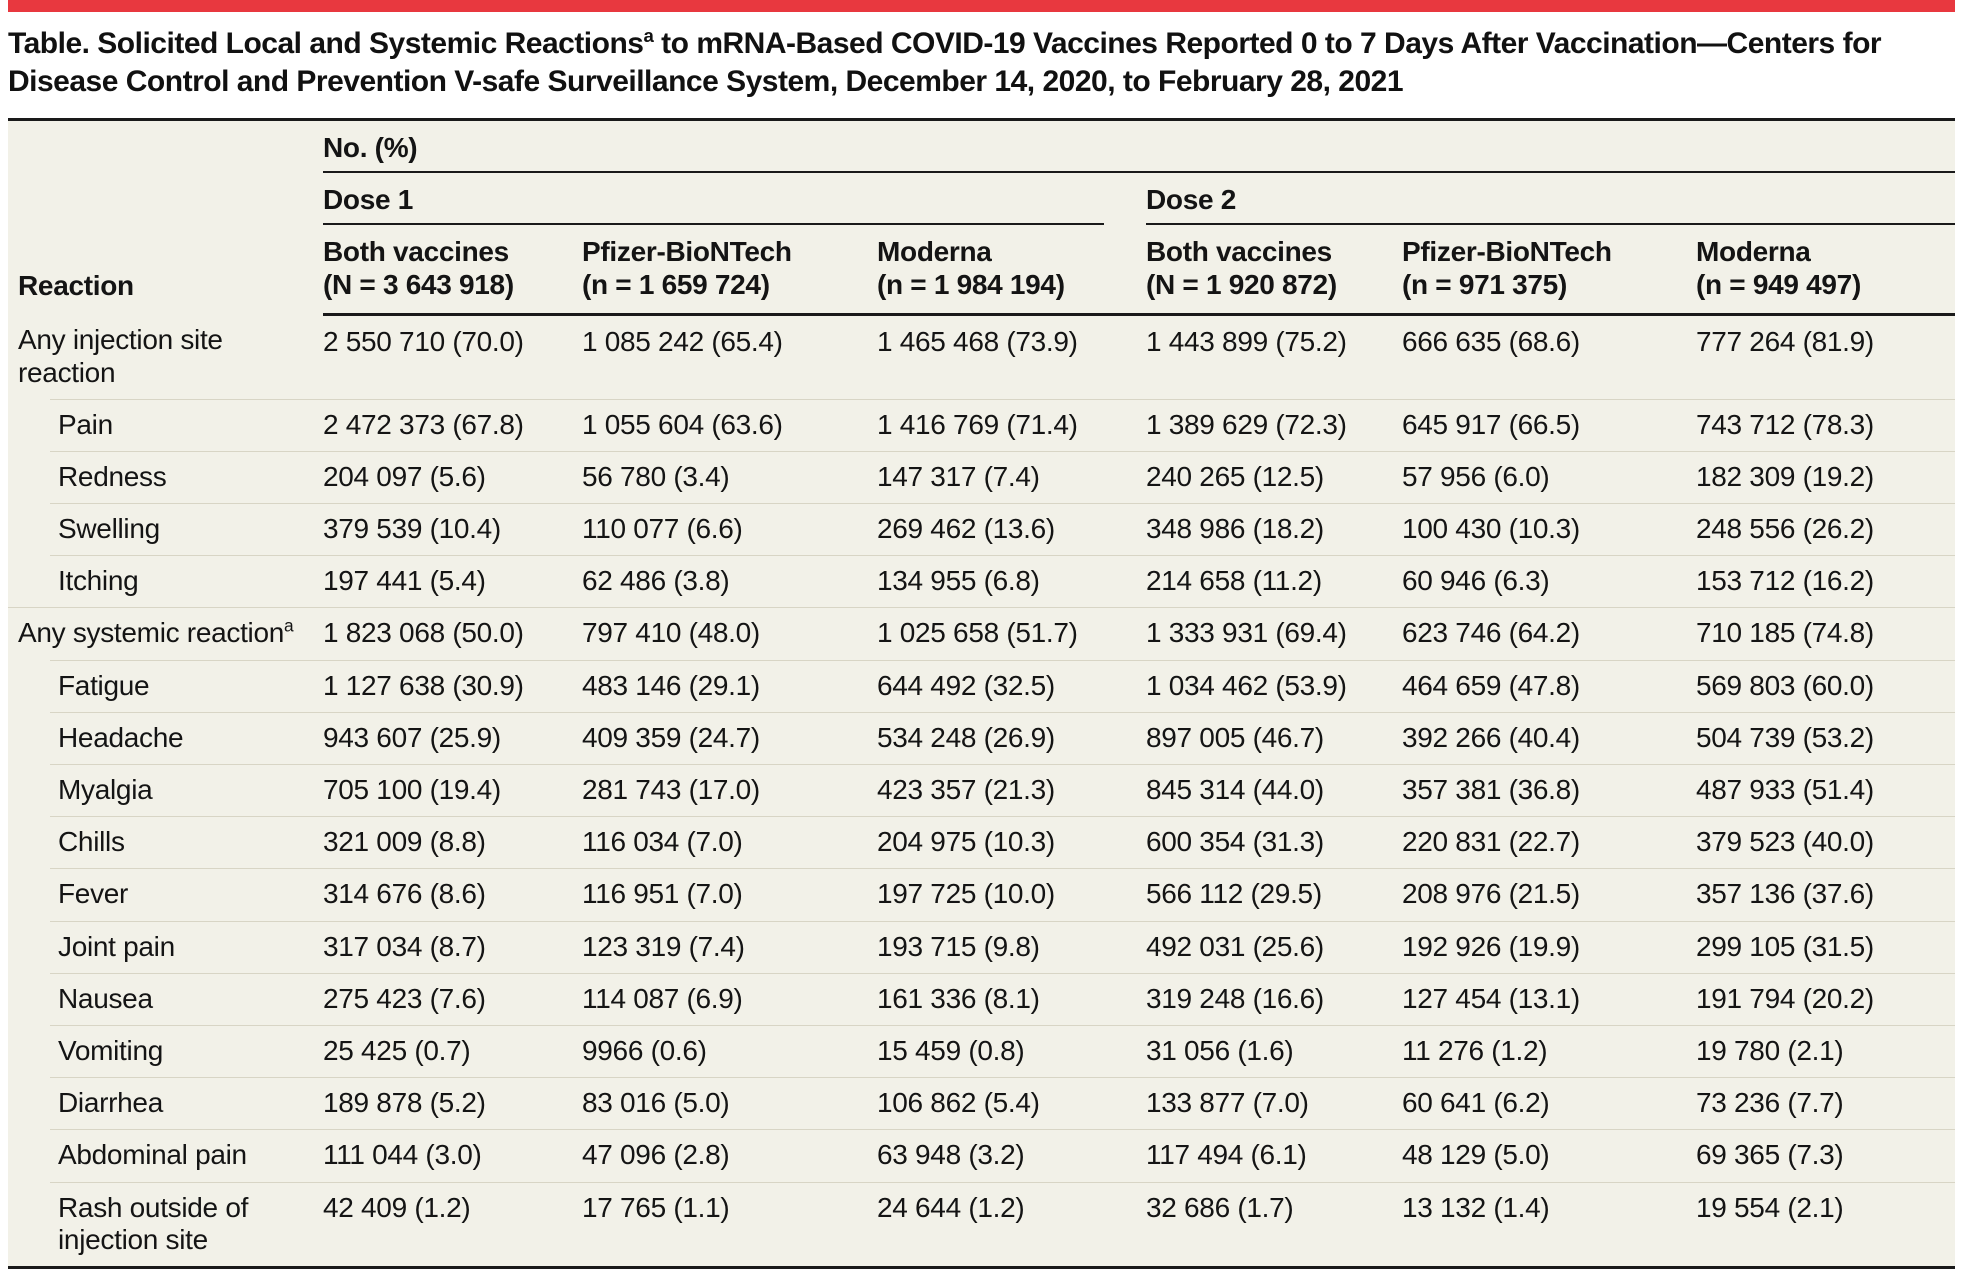 The image size is (1963, 1279). I want to click on value-cell: 57 956 (6.0), so click(1549, 477).